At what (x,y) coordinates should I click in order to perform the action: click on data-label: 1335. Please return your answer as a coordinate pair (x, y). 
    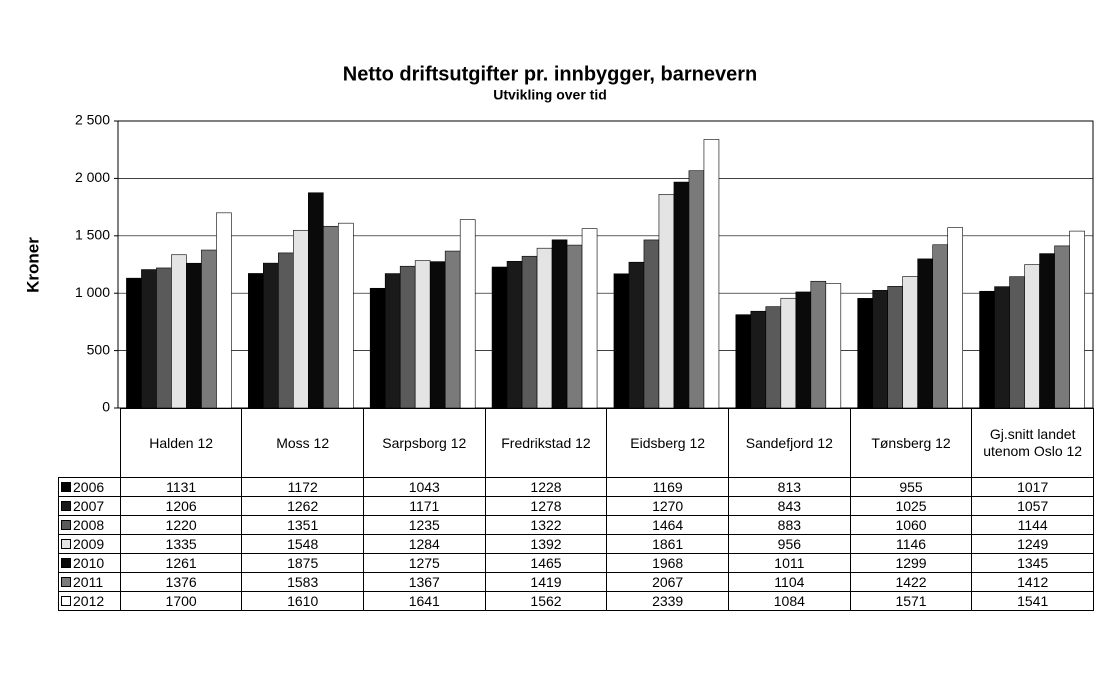
    Looking at the image, I should click on (181, 544).